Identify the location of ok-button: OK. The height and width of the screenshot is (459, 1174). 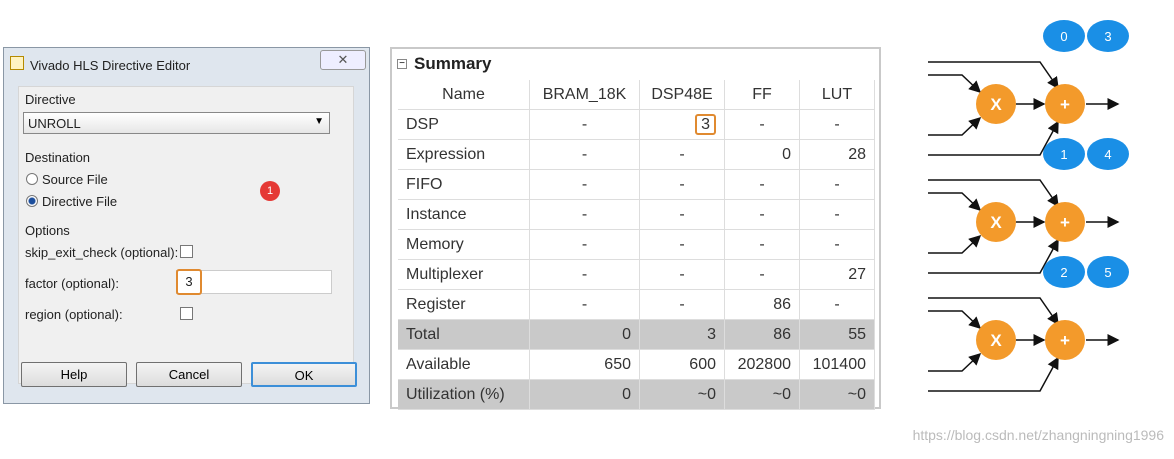
(304, 374).